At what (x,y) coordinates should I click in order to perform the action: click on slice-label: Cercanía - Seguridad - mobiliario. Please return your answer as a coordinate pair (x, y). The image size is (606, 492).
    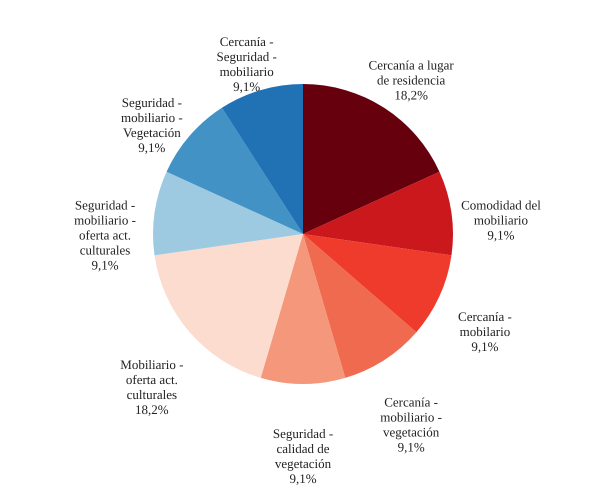
    Looking at the image, I should click on (246, 57).